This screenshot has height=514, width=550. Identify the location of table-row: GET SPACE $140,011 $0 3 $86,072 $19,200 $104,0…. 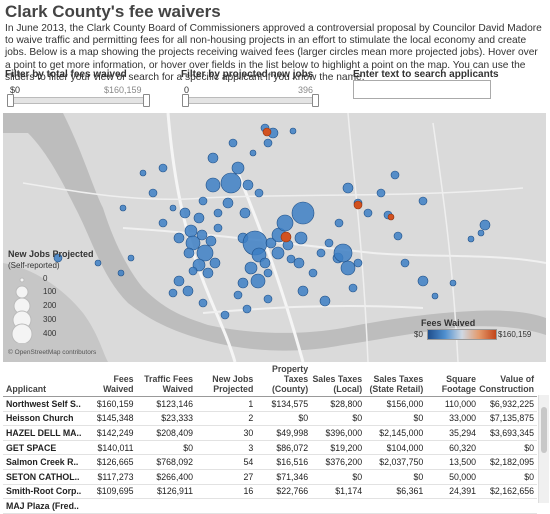
(270, 448).